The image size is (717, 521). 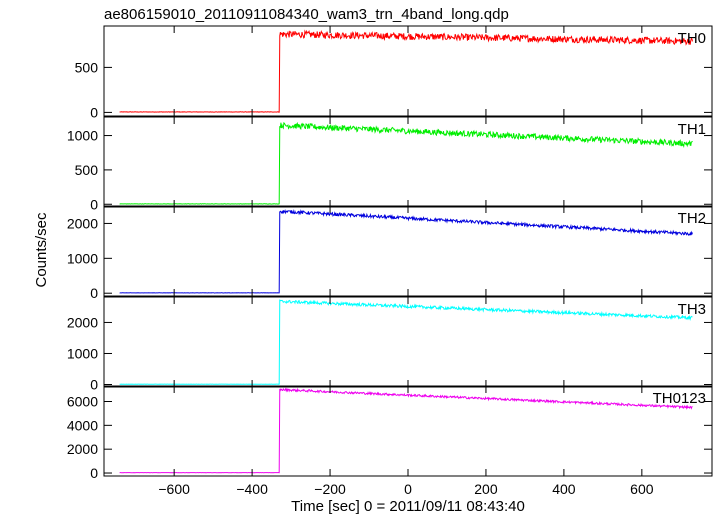 I want to click on x-tick-label: 400, so click(x=564, y=489).